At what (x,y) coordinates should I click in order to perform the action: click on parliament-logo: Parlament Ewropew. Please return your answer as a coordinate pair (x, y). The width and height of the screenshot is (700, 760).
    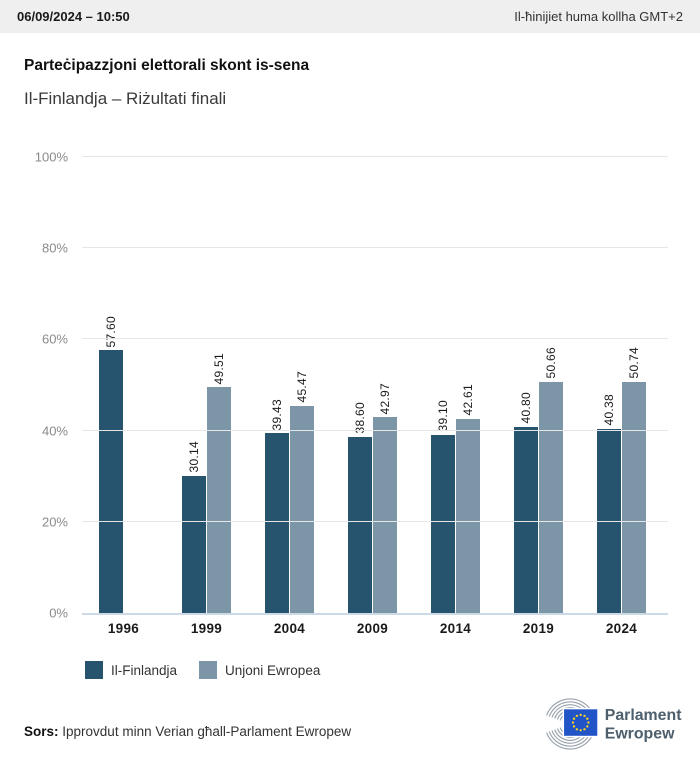
    Looking at the image, I should click on (614, 724).